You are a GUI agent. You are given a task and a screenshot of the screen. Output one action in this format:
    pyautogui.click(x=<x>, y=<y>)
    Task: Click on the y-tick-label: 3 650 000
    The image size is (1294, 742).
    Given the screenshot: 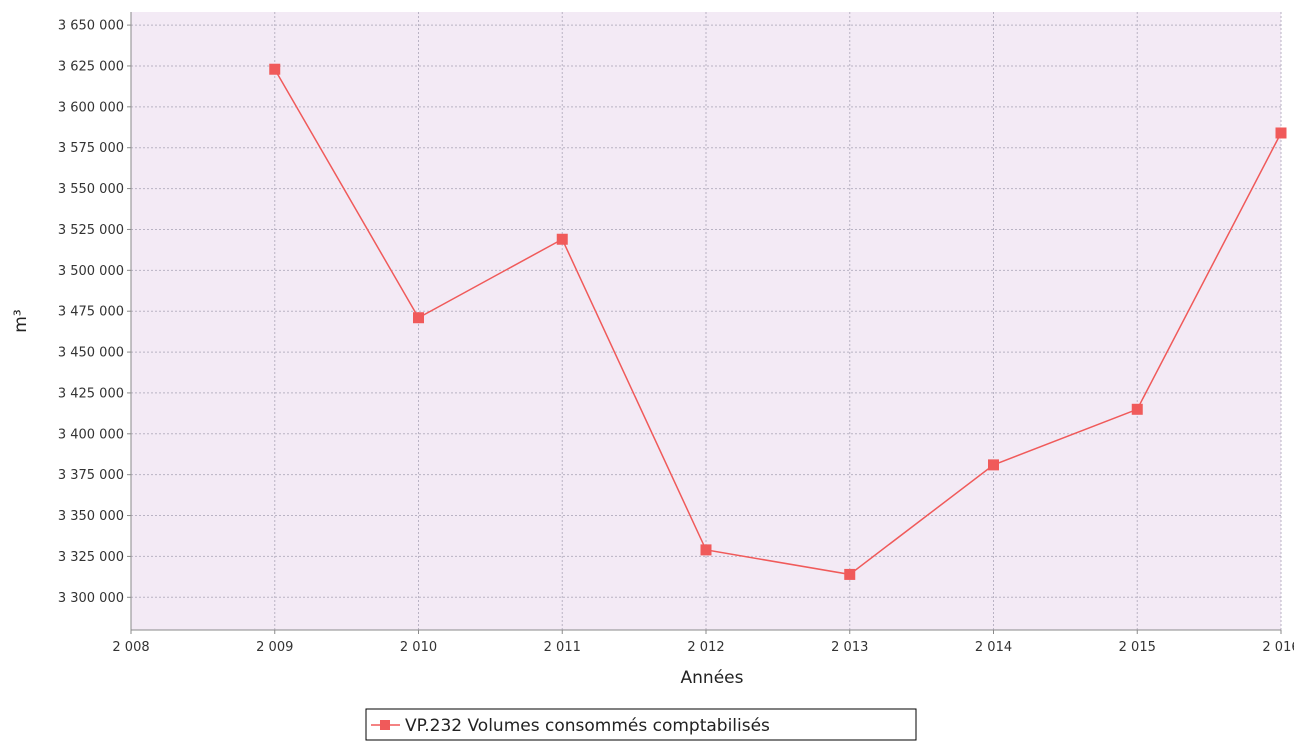 What is the action you would take?
    pyautogui.click(x=91, y=26)
    